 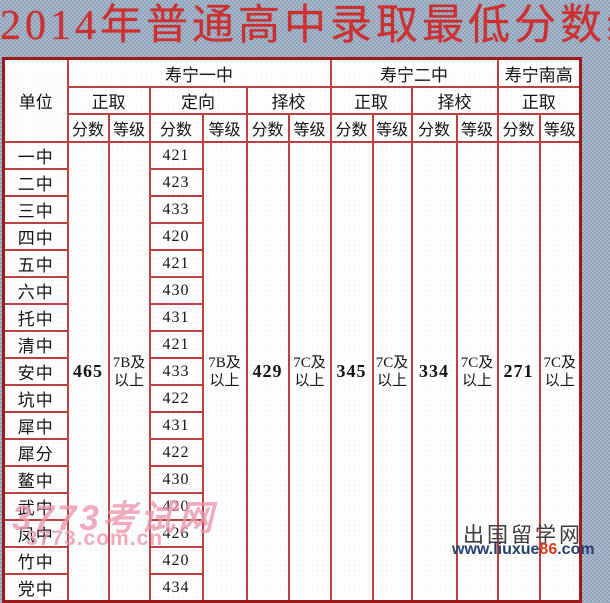 What do you see at coordinates (35, 398) in the screenshot?
I see `row-unit-label: 坑中` at bounding box center [35, 398].